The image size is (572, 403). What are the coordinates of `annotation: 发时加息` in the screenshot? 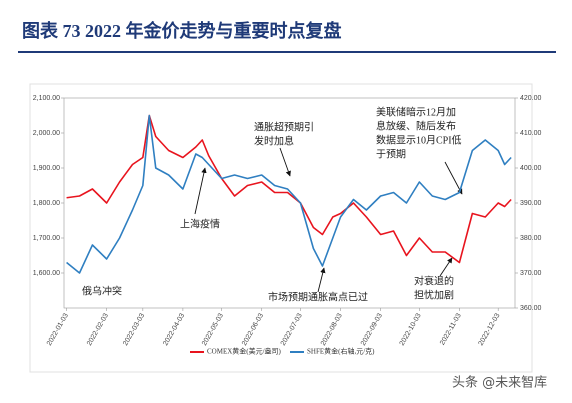 It's located at (274, 140).